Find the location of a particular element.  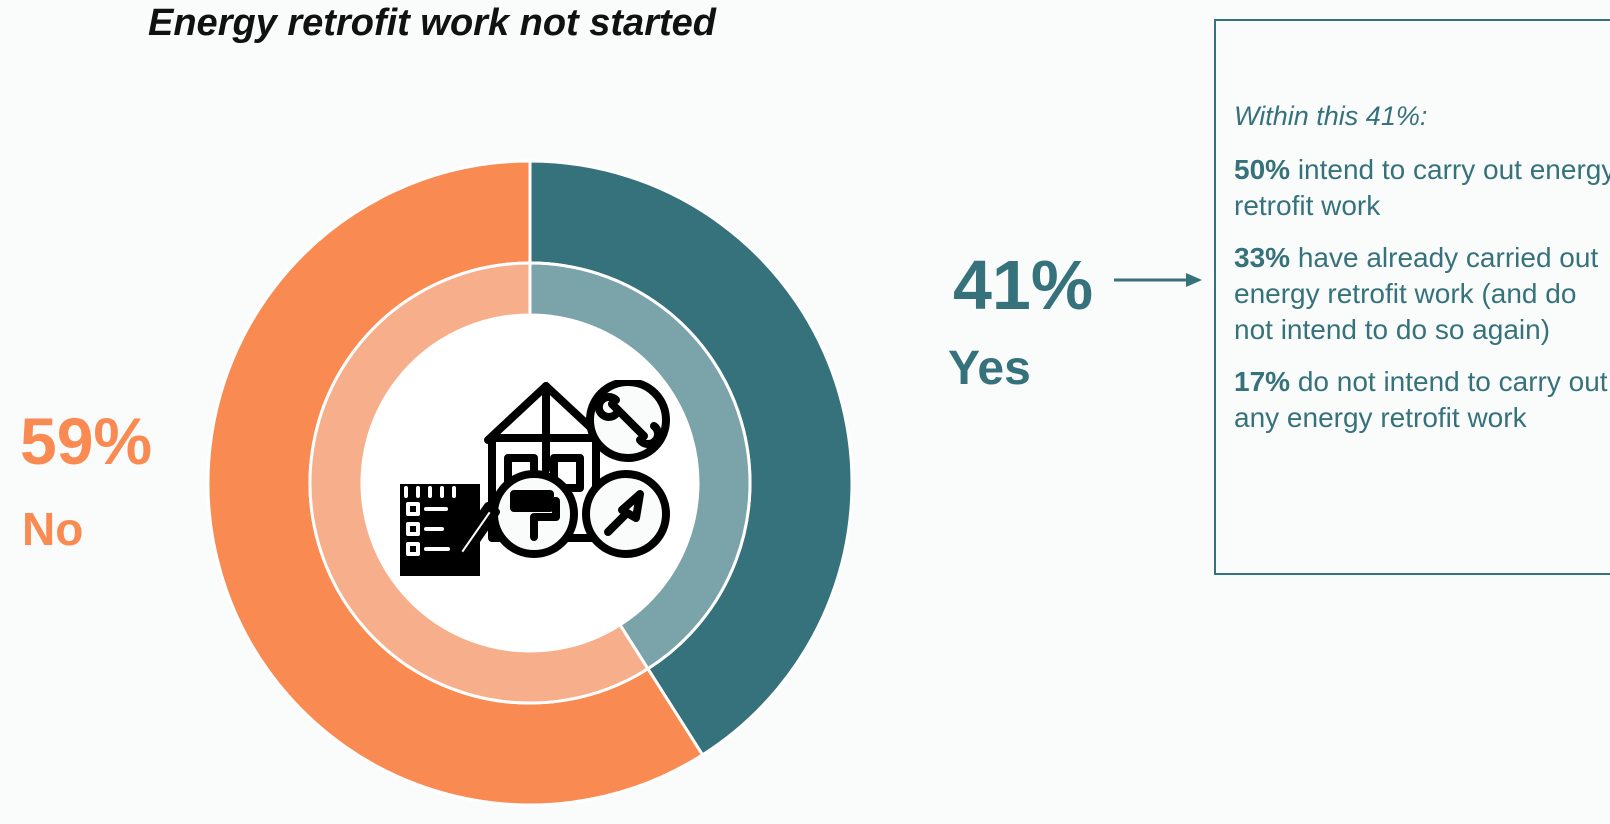

no-percentage: 59% is located at coordinates (86, 441).